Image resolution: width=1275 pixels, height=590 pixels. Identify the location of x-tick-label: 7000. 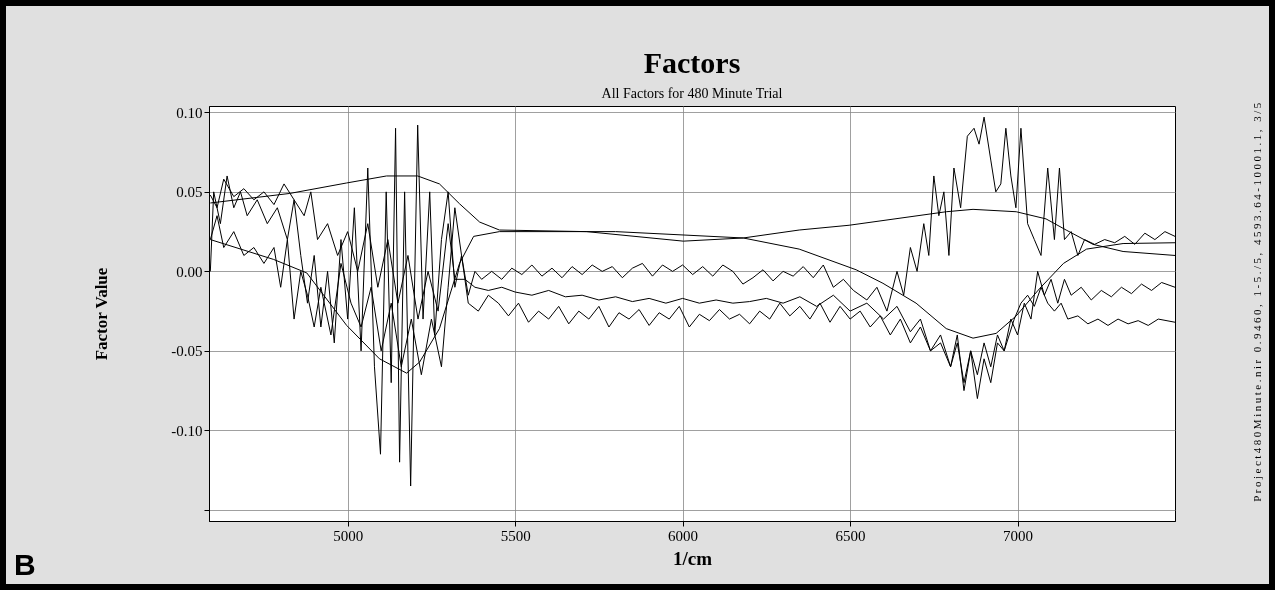
(1018, 535).